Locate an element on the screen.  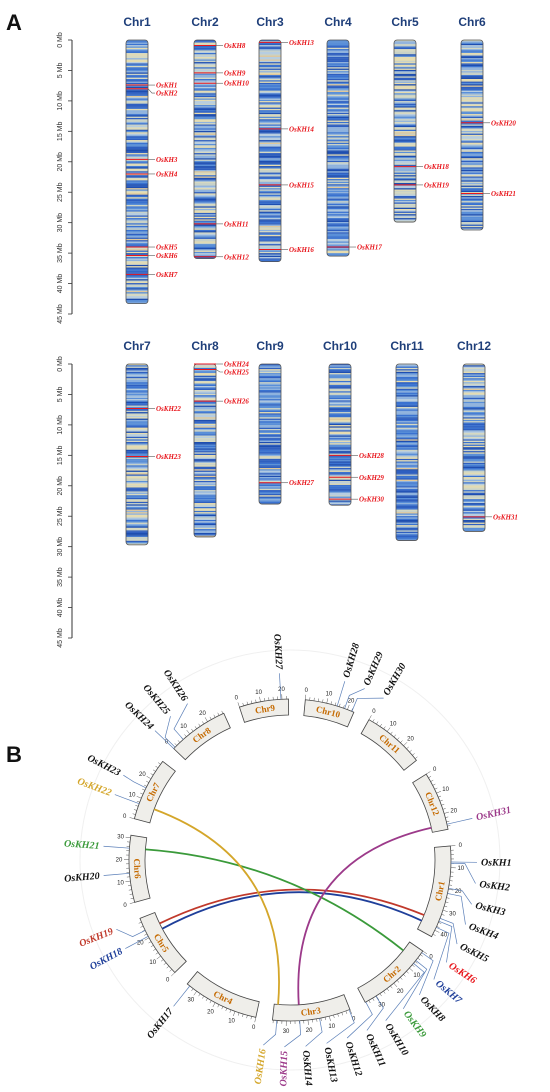
chromosome-chr3: Chr3 OsKH13 OsKH14 OsKH15 OsKH16 is located at coordinates (285, 139).